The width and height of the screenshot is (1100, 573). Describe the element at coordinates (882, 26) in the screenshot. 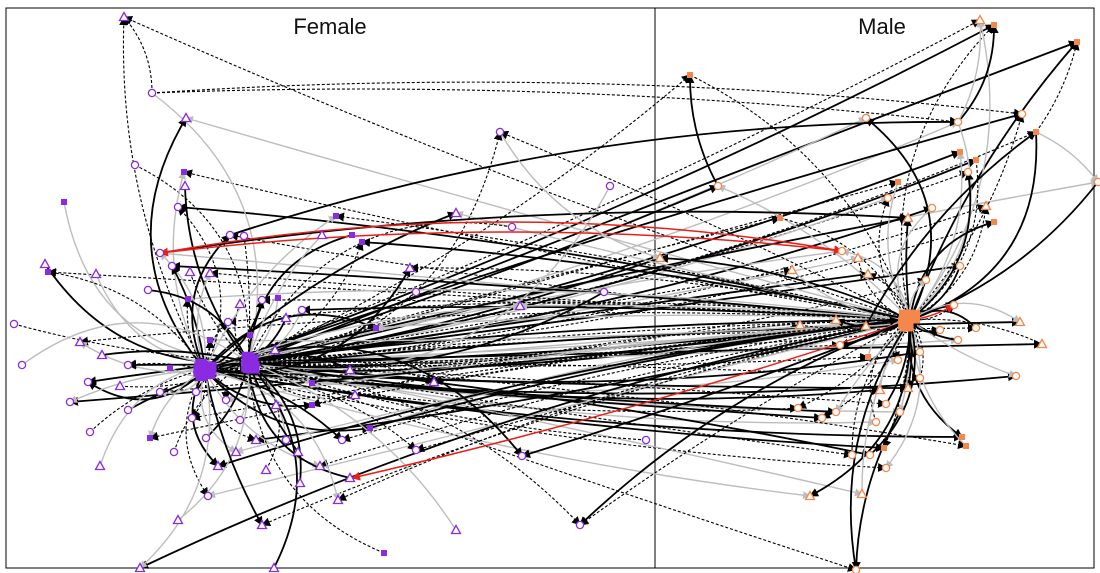

I see `panel-label-male: Male` at that location.